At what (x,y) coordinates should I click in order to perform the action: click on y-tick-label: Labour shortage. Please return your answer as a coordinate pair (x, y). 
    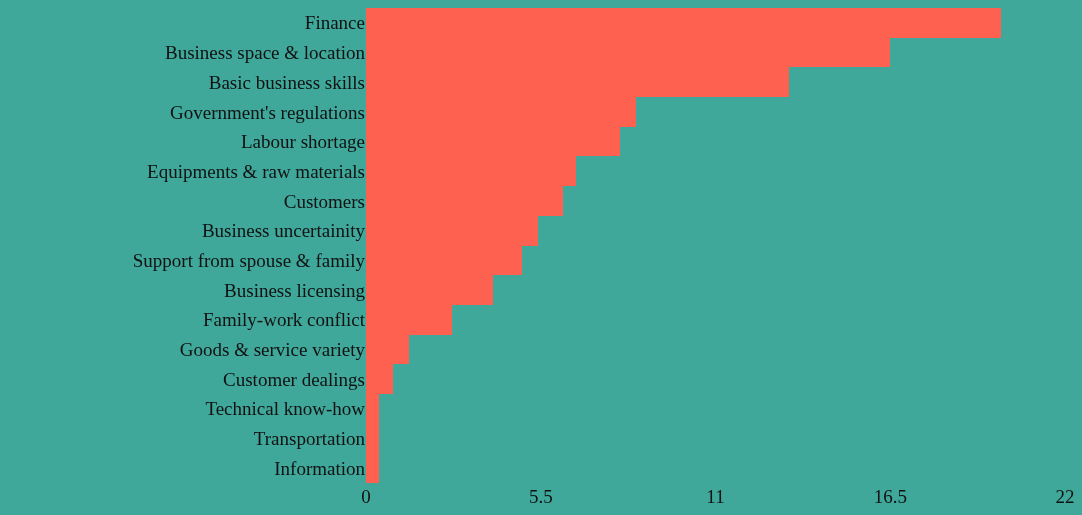
    Looking at the image, I should click on (303, 142).